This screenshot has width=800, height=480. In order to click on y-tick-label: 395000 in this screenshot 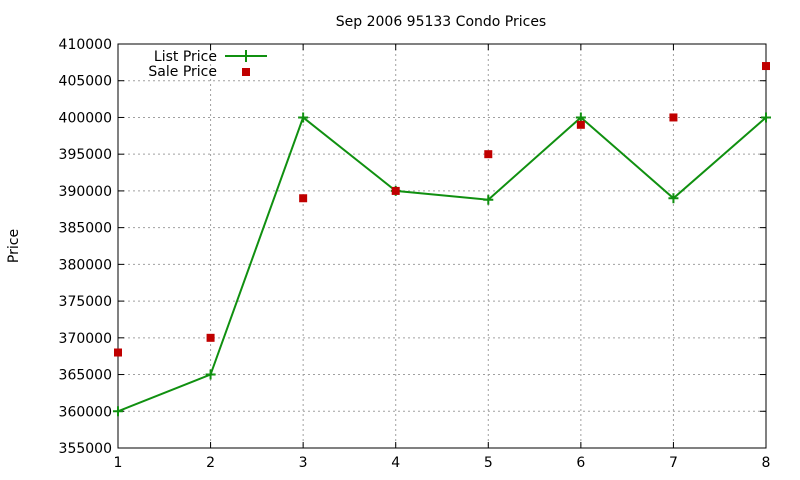, I will do `click(85, 155)`.